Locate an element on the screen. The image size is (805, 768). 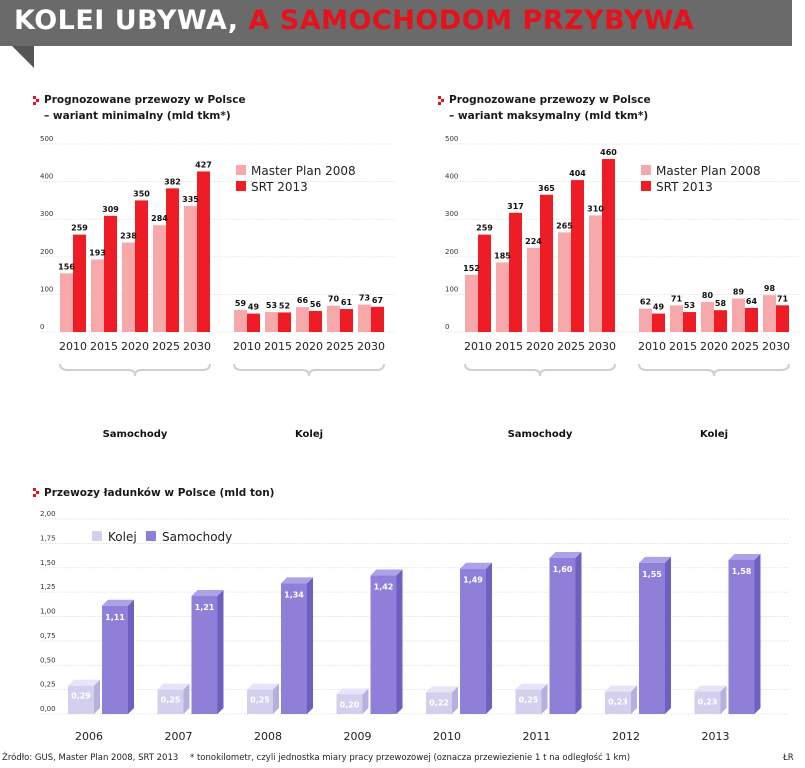
value-label-srt: 317 is located at coordinates (515, 206).